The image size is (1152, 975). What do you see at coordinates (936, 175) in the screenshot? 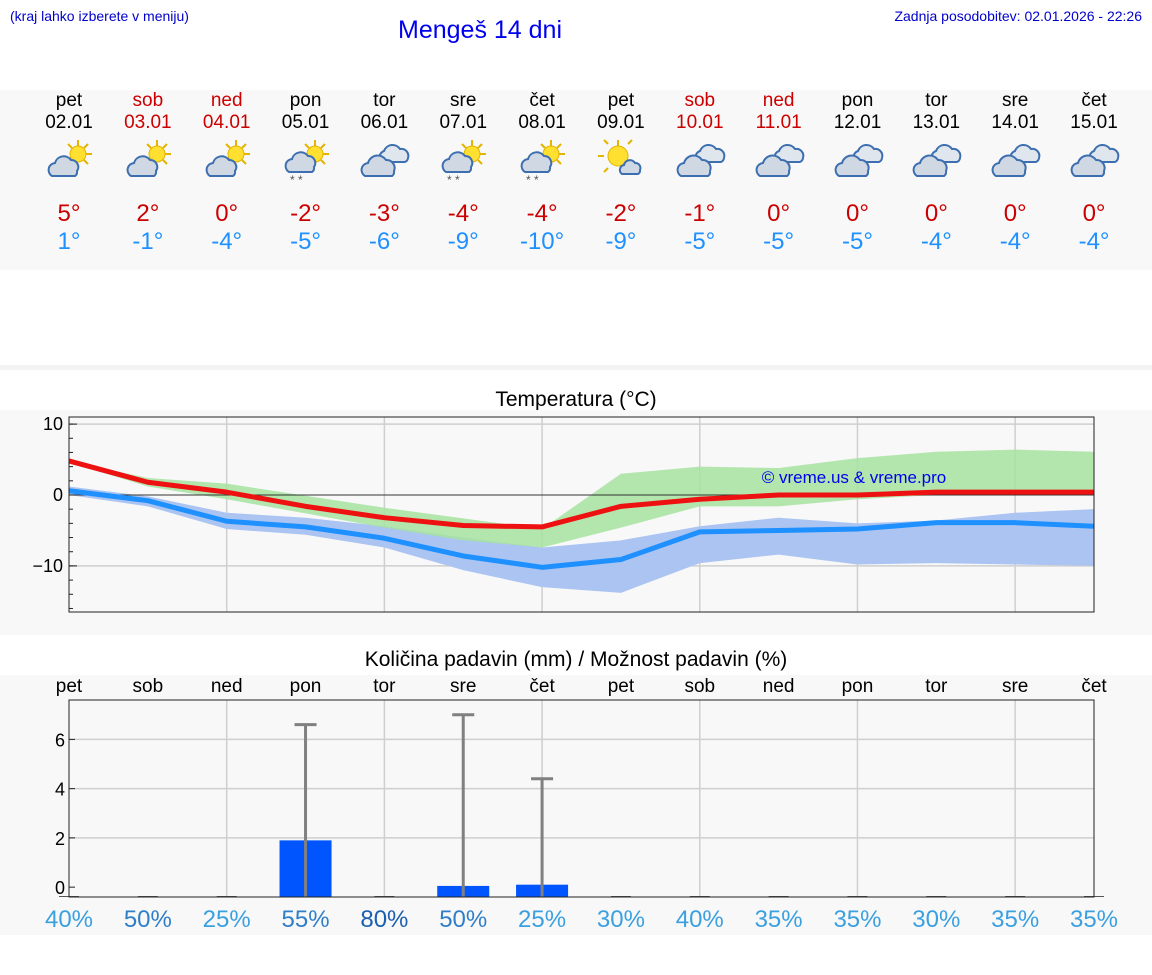
I see `day-11: tor 13.01 0° -4°` at bounding box center [936, 175].